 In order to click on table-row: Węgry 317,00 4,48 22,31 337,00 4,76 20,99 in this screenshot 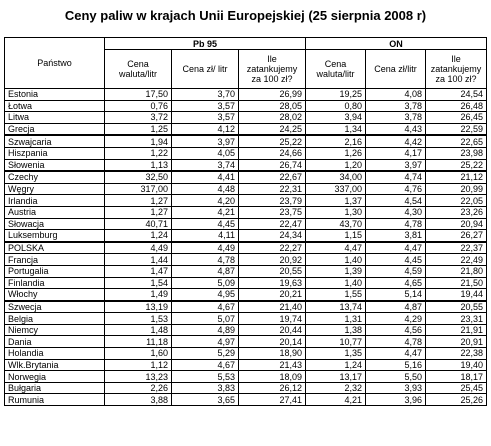, I will do `click(246, 189)`.